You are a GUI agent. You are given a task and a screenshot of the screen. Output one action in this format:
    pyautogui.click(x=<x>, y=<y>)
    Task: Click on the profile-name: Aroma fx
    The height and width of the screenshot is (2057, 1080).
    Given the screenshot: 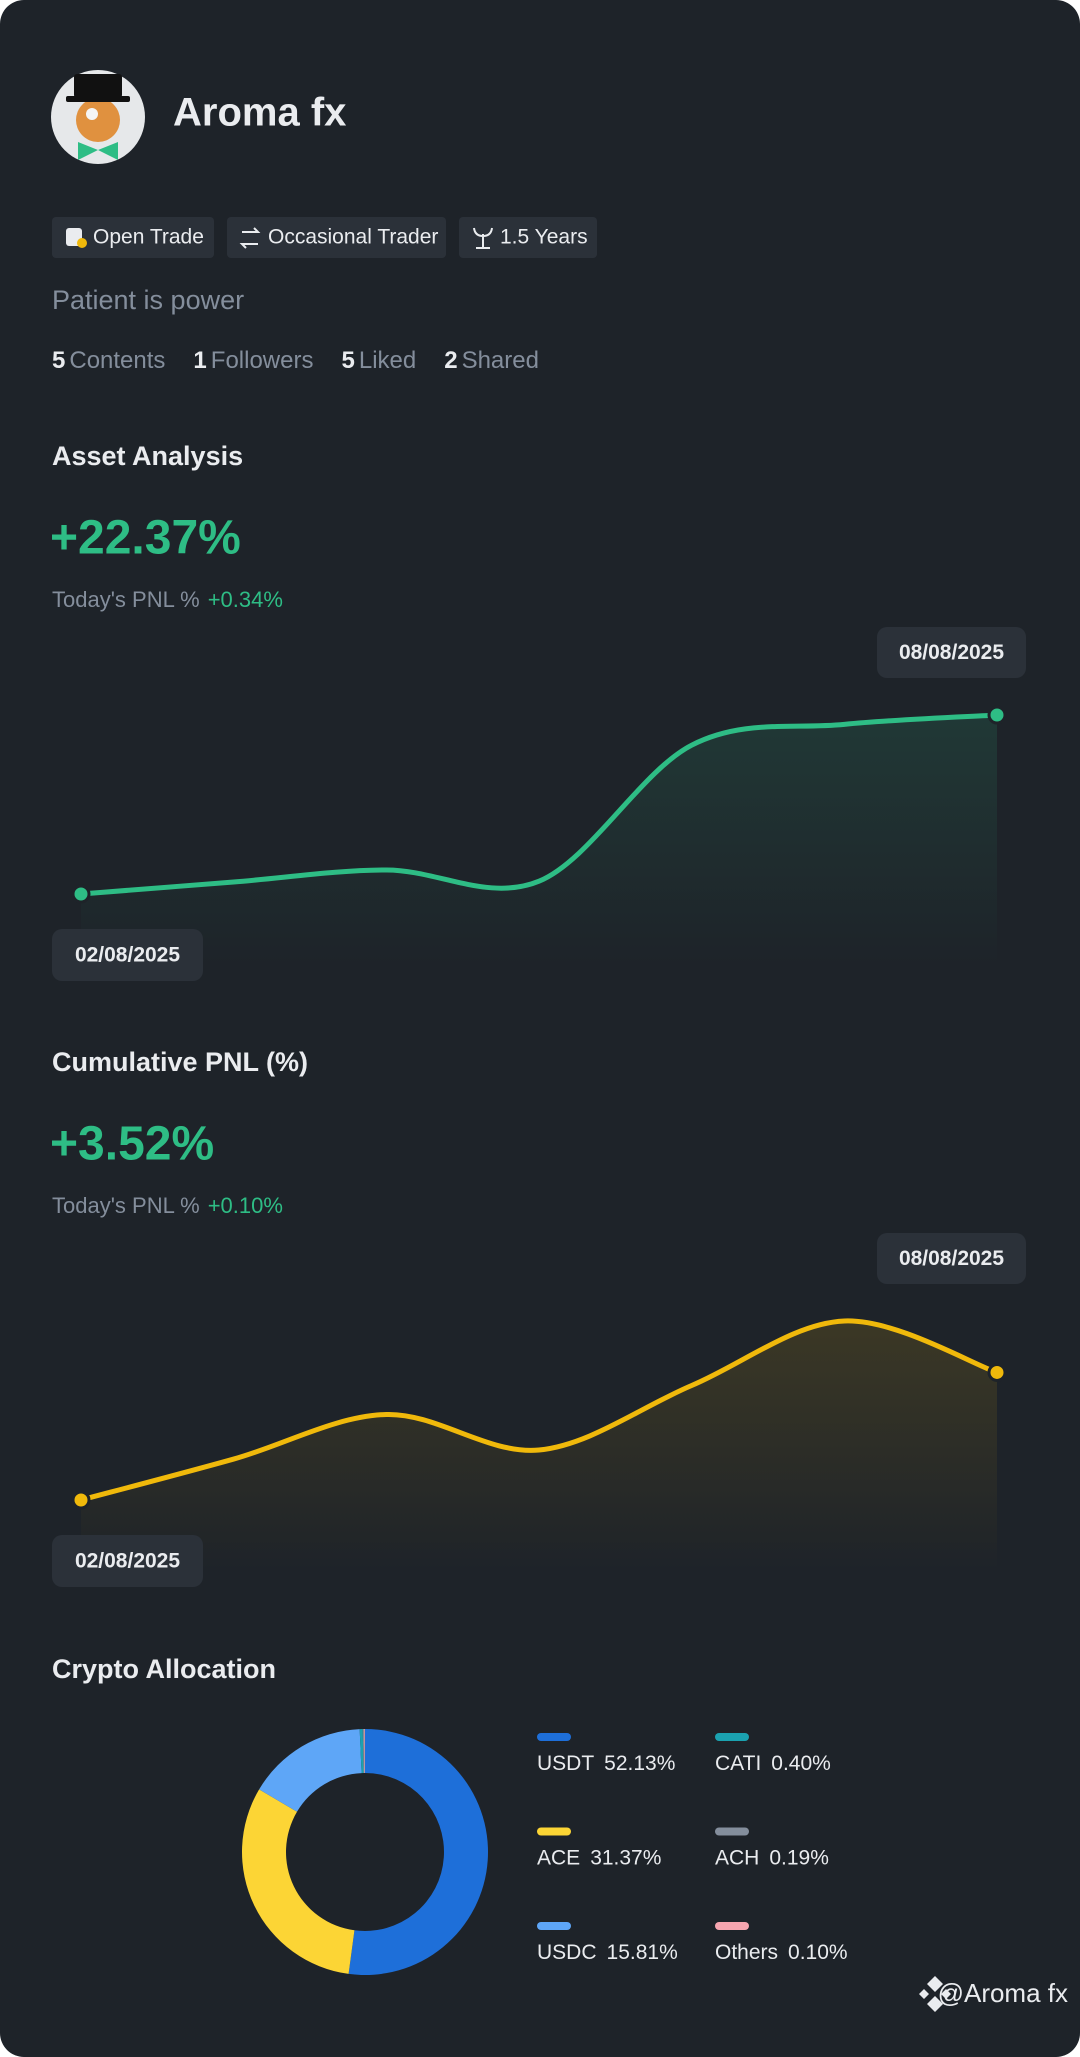 What is the action you would take?
    pyautogui.click(x=259, y=113)
    